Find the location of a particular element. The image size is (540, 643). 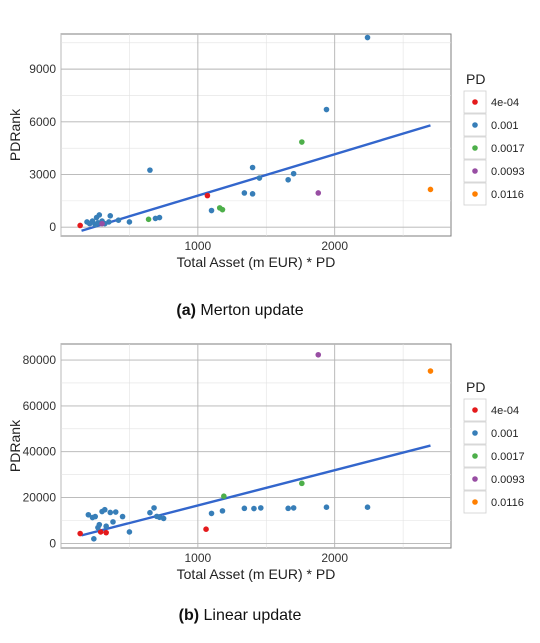

caption-text: Linear update is located at coordinates (250, 615).